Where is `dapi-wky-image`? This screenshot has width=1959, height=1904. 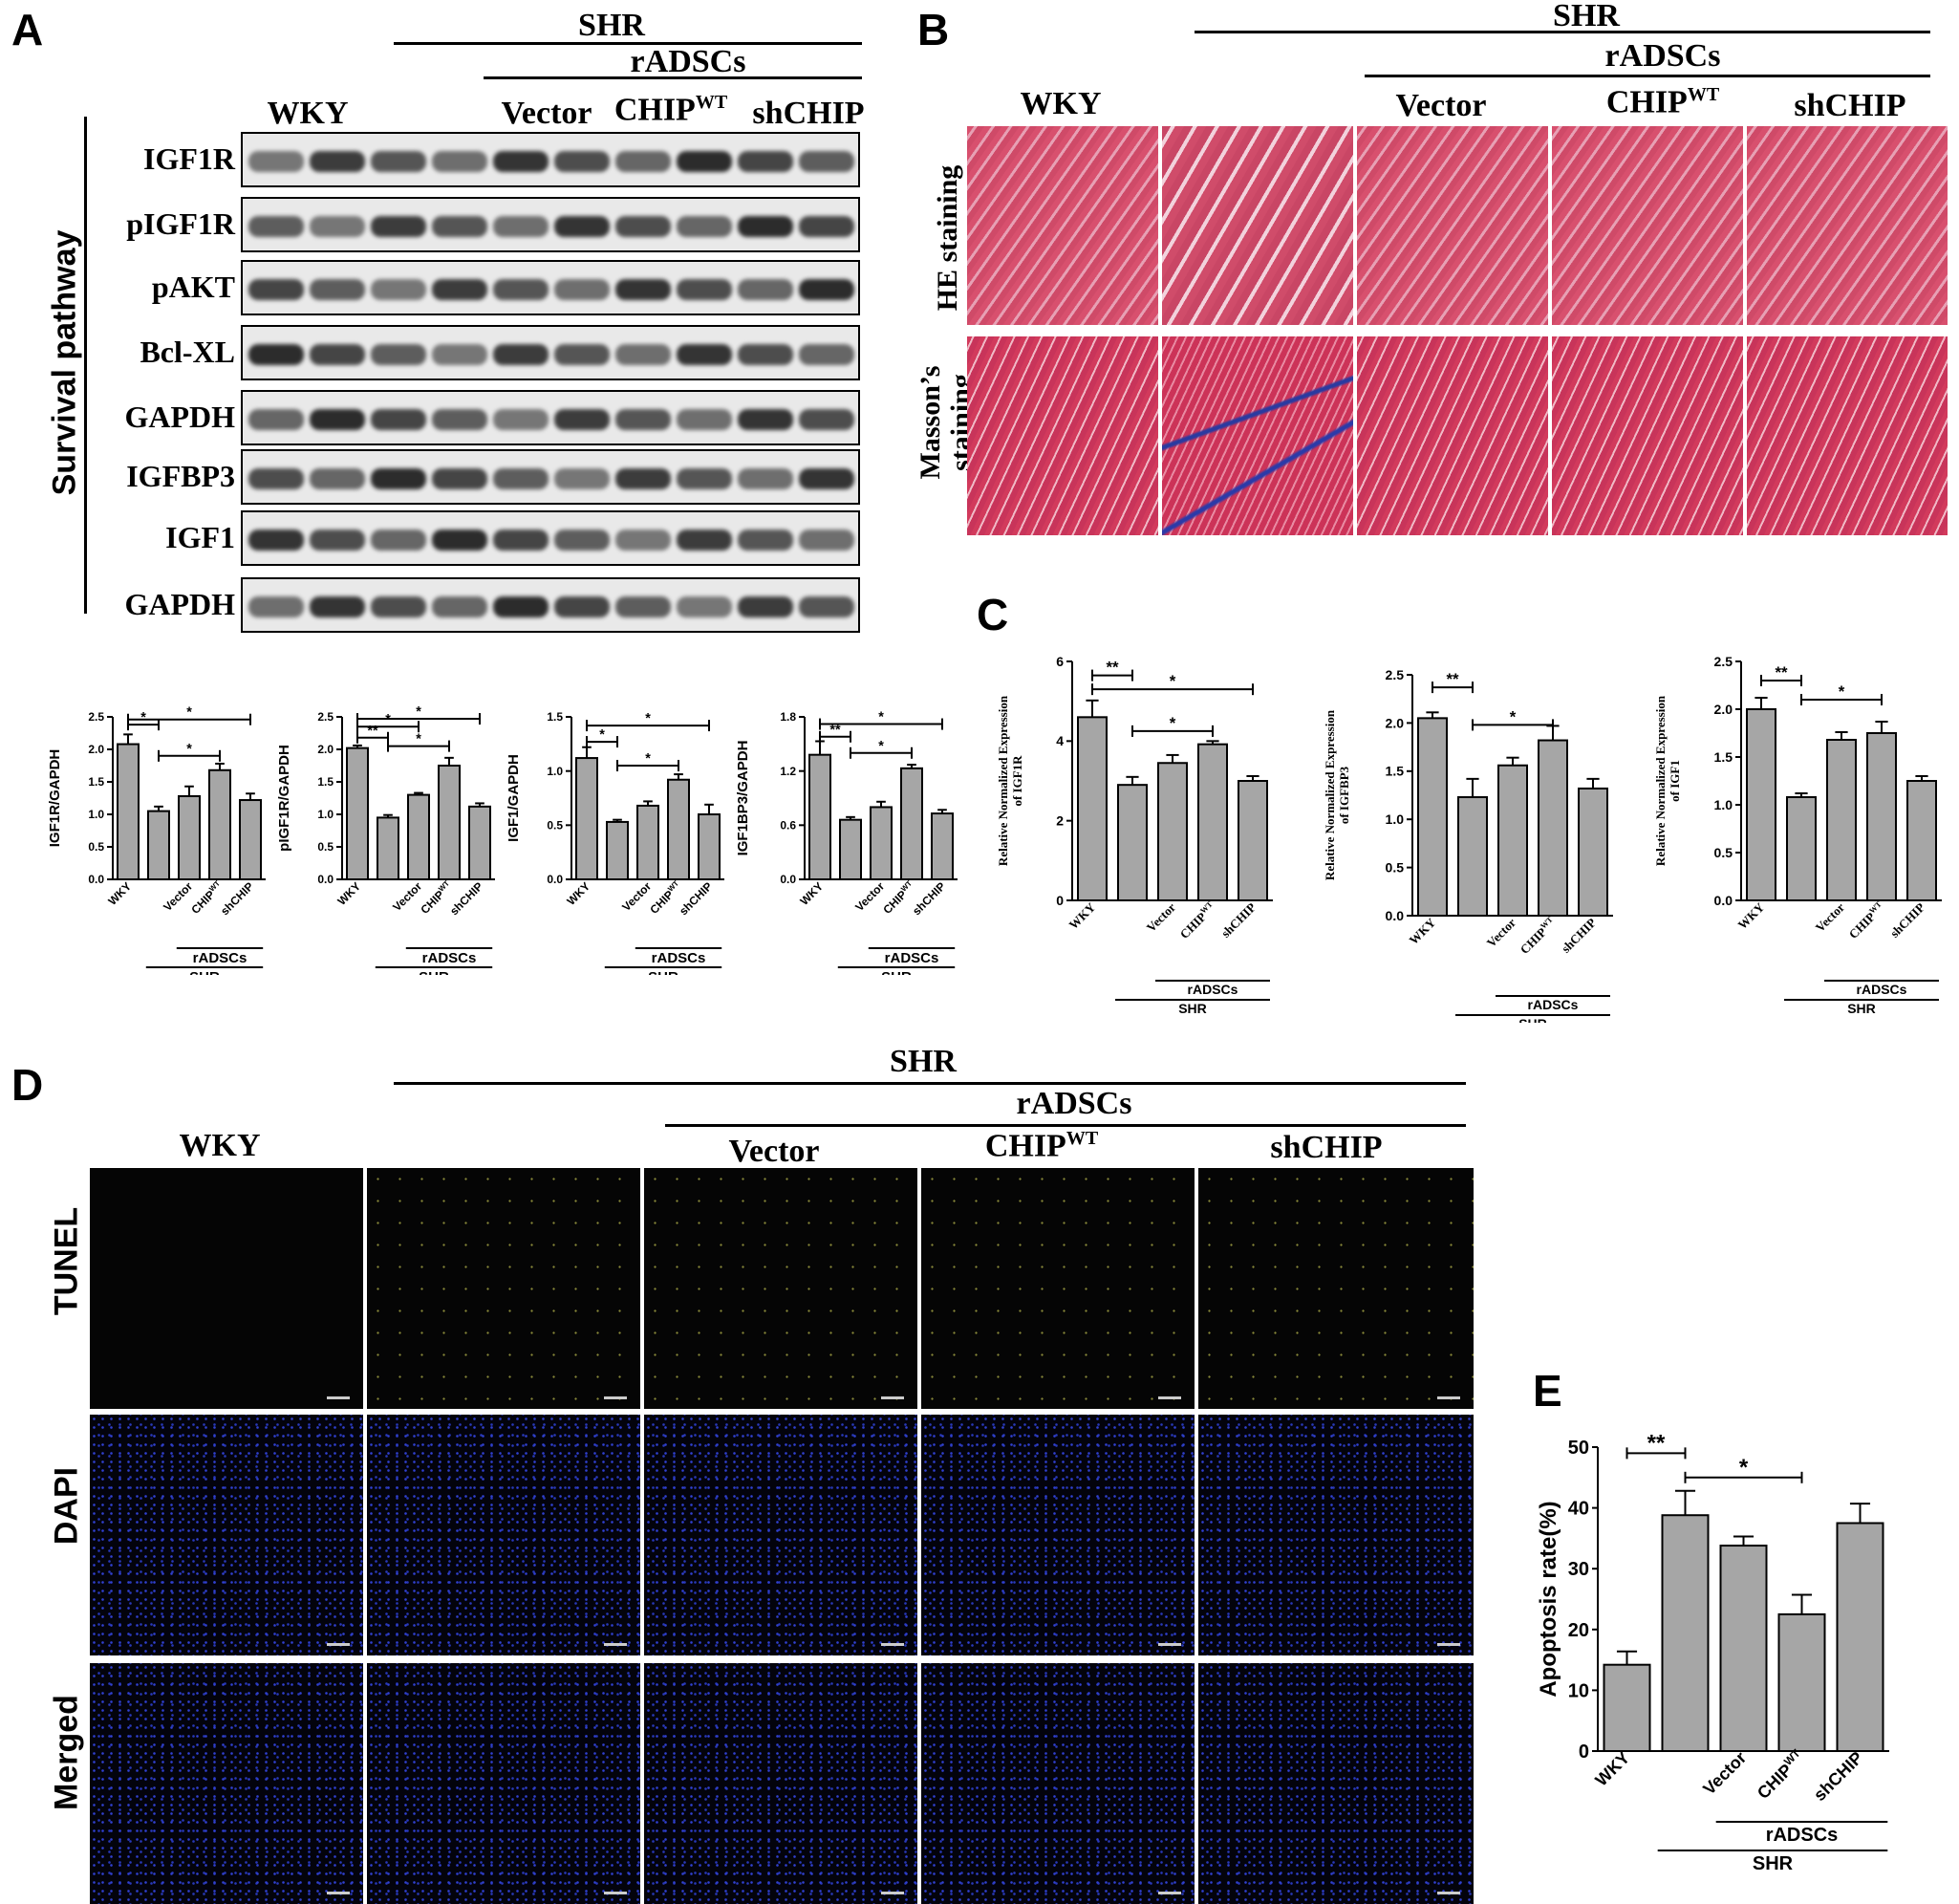 dapi-wky-image is located at coordinates (226, 1535).